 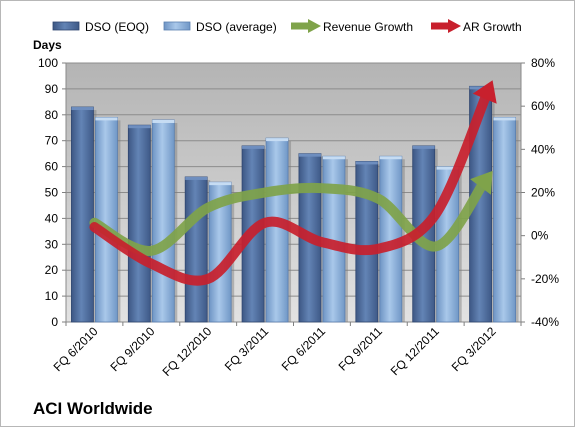 What do you see at coordinates (187, 351) in the screenshot?
I see `x-tick-label: FQ 12/2010` at bounding box center [187, 351].